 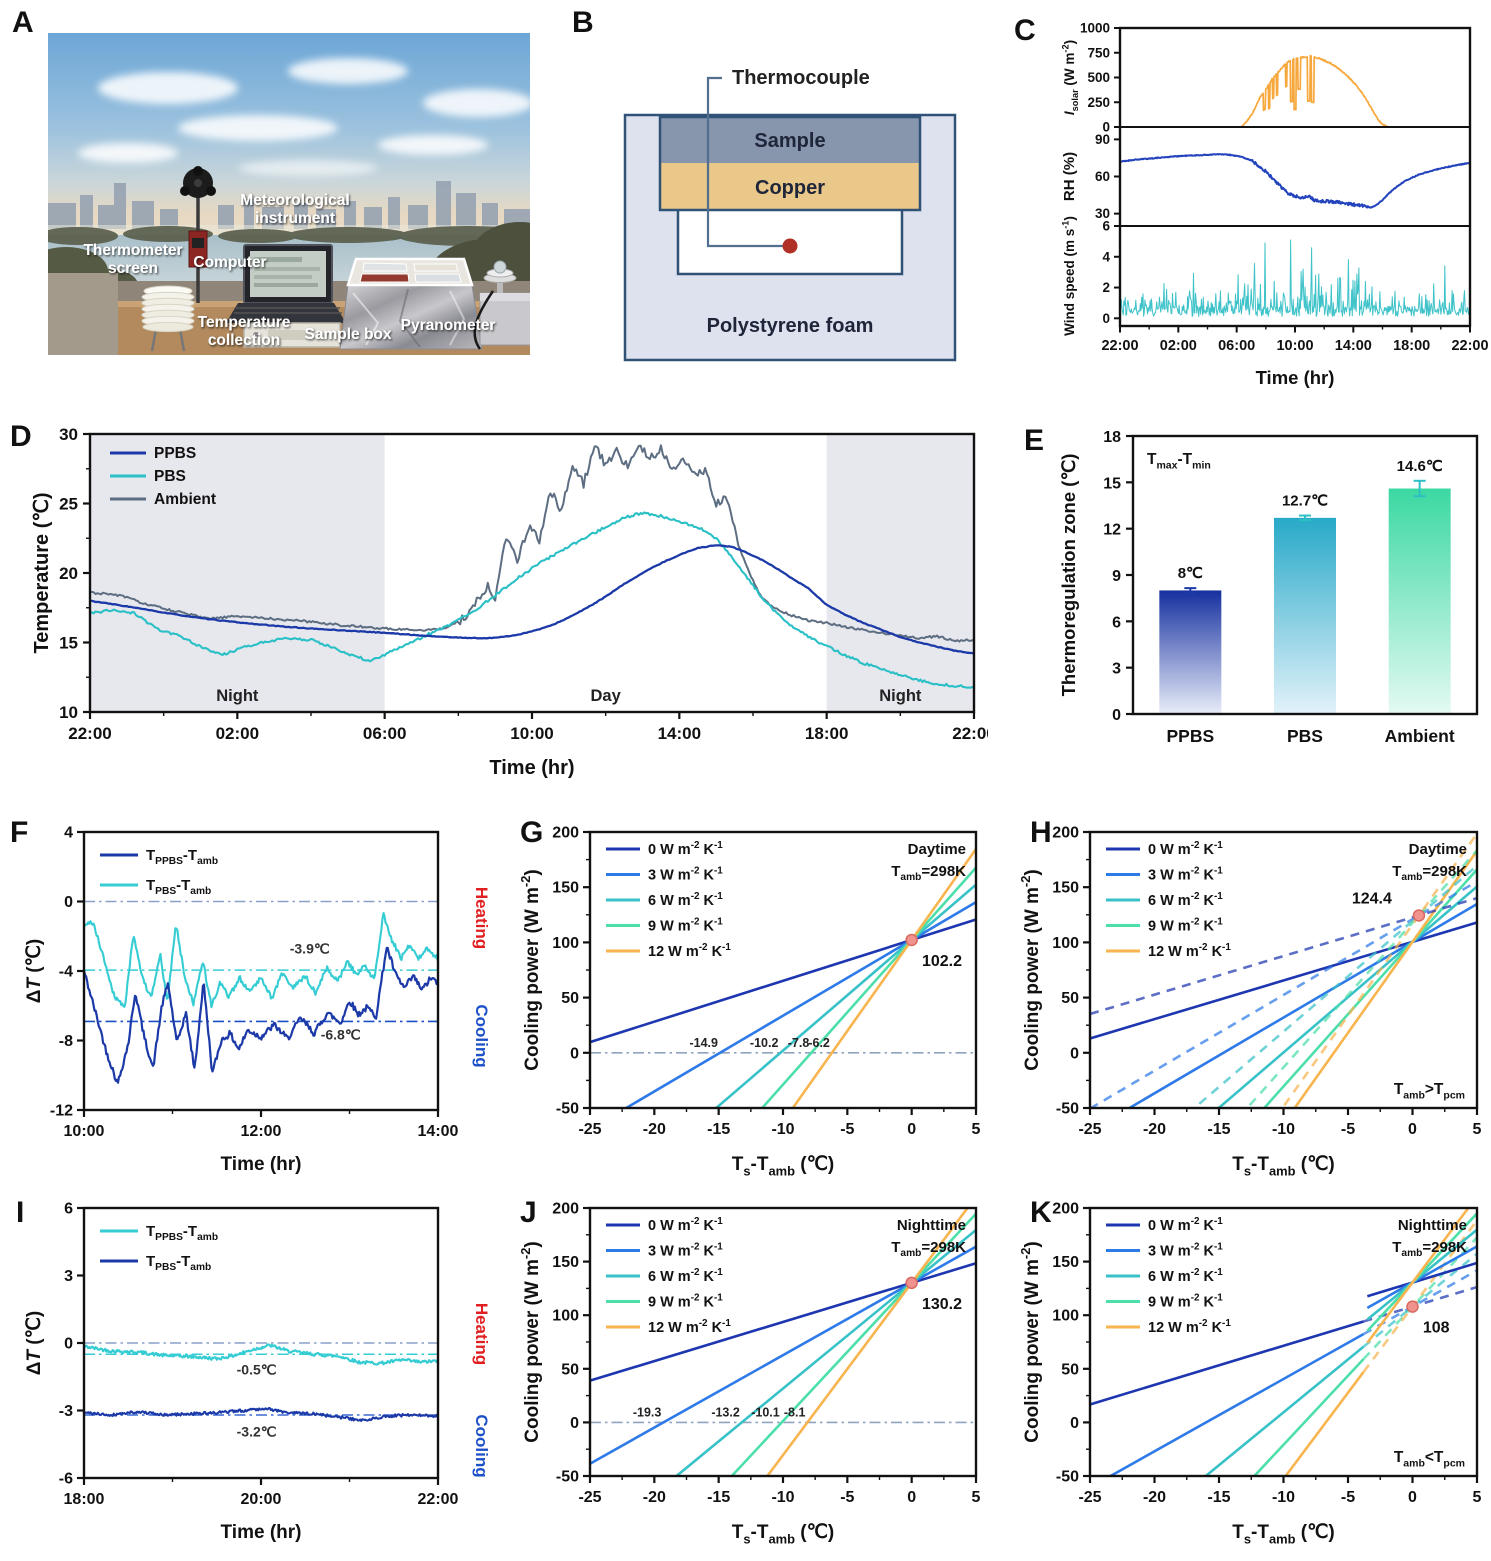 What do you see at coordinates (942, 961) in the screenshot?
I see `crossing-label: 102.2` at bounding box center [942, 961].